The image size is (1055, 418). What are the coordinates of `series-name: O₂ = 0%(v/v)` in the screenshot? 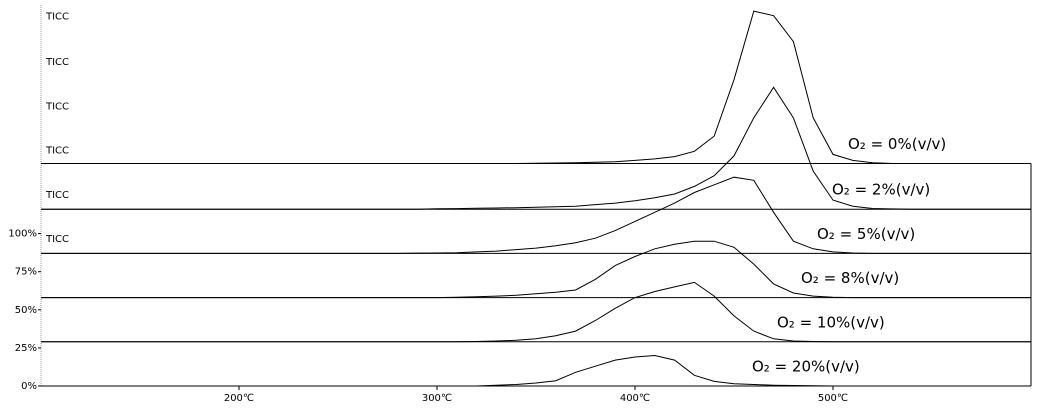 It's located at (897, 144).